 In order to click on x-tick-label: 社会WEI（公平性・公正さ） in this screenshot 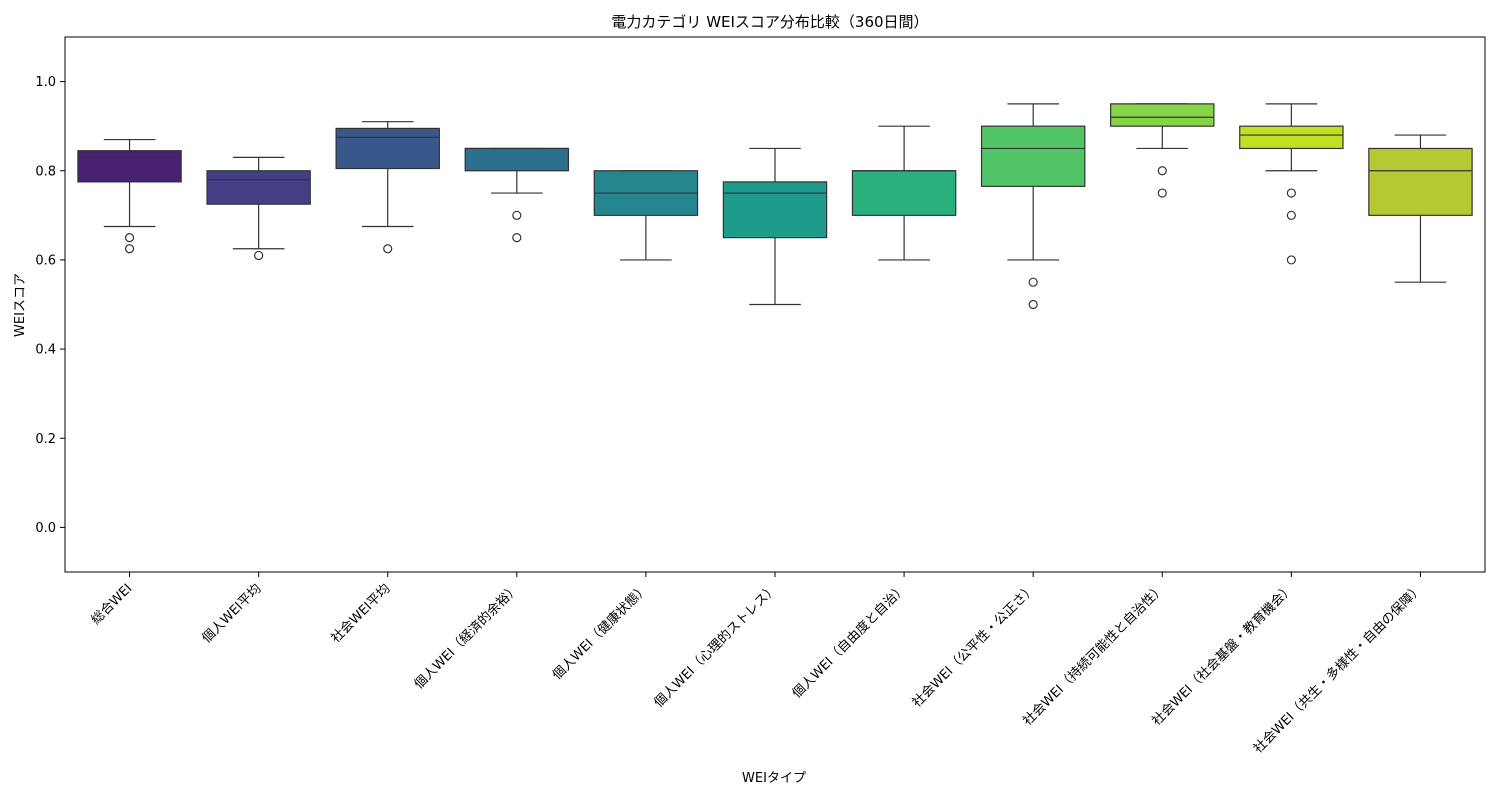, I will do `click(974, 646)`.